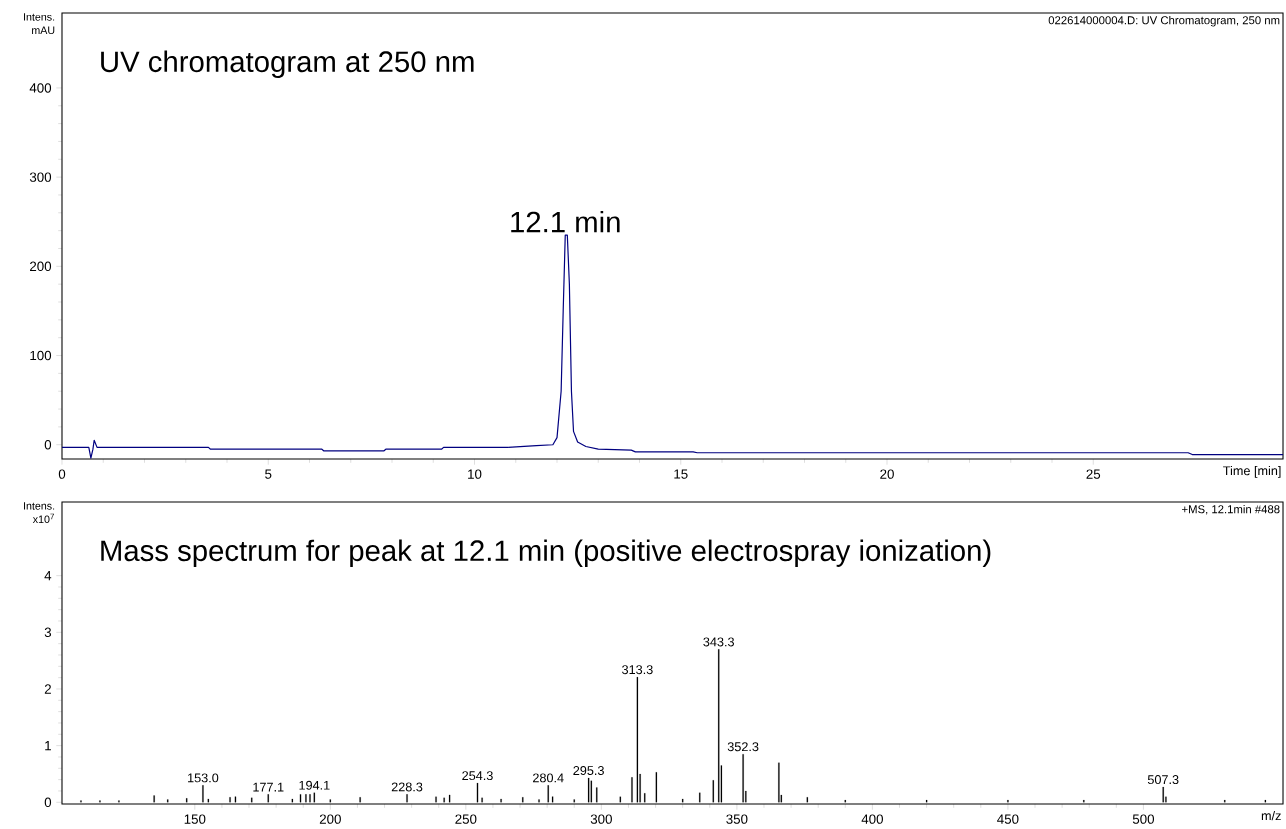 Image resolution: width=1286 pixels, height=829 pixels. What do you see at coordinates (737, 819) in the screenshot?
I see `x-tick-label: 350` at bounding box center [737, 819].